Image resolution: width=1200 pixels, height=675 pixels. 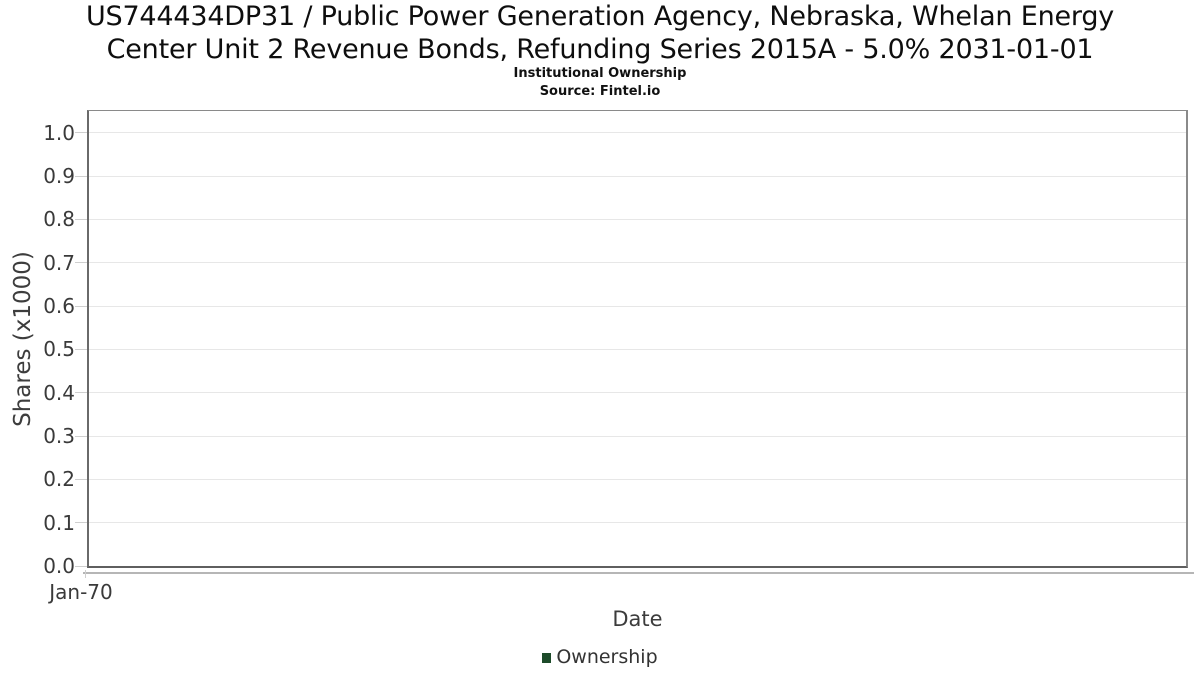 I want to click on y-tick-label: 1.0, so click(x=59, y=132).